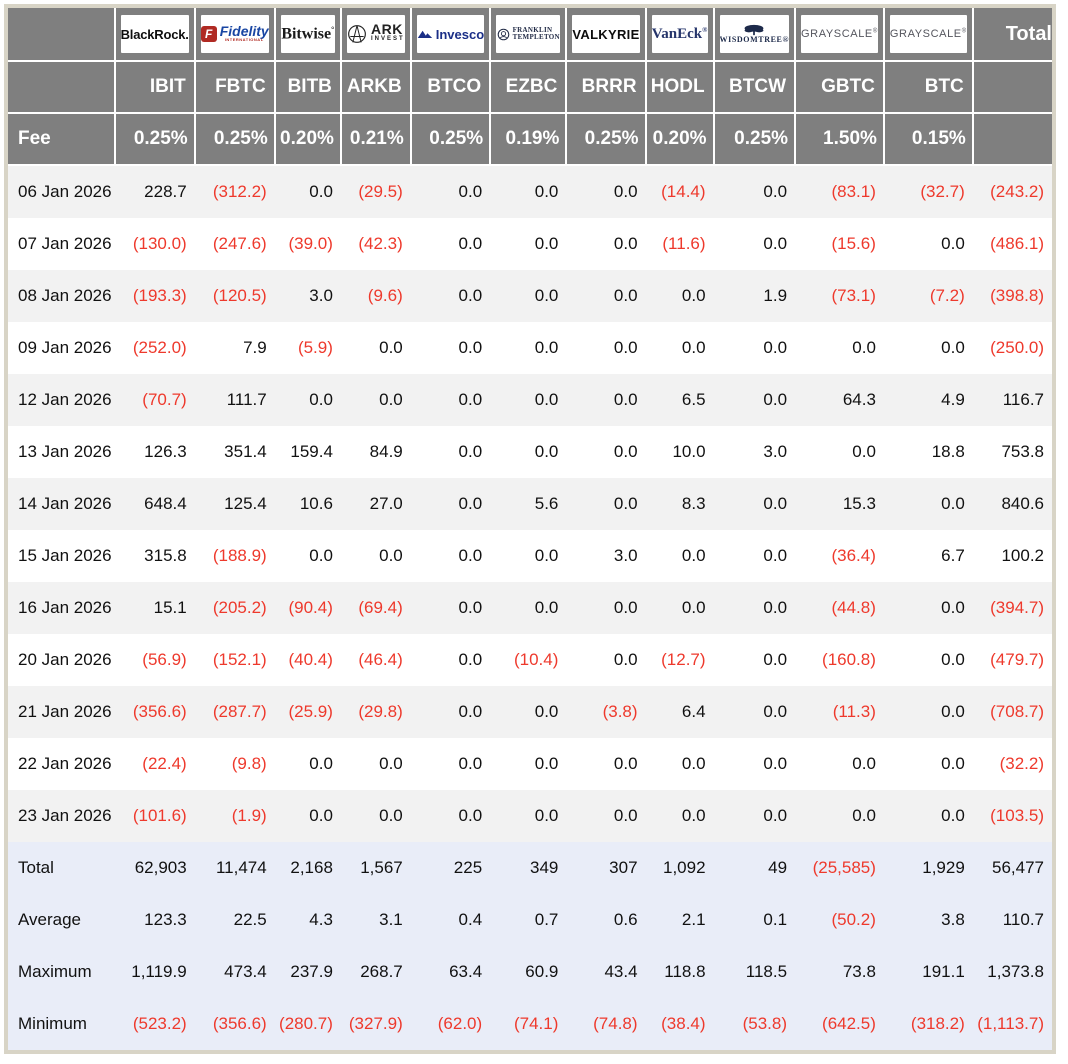  I want to click on value-cell-btc: 18.8, so click(948, 451).